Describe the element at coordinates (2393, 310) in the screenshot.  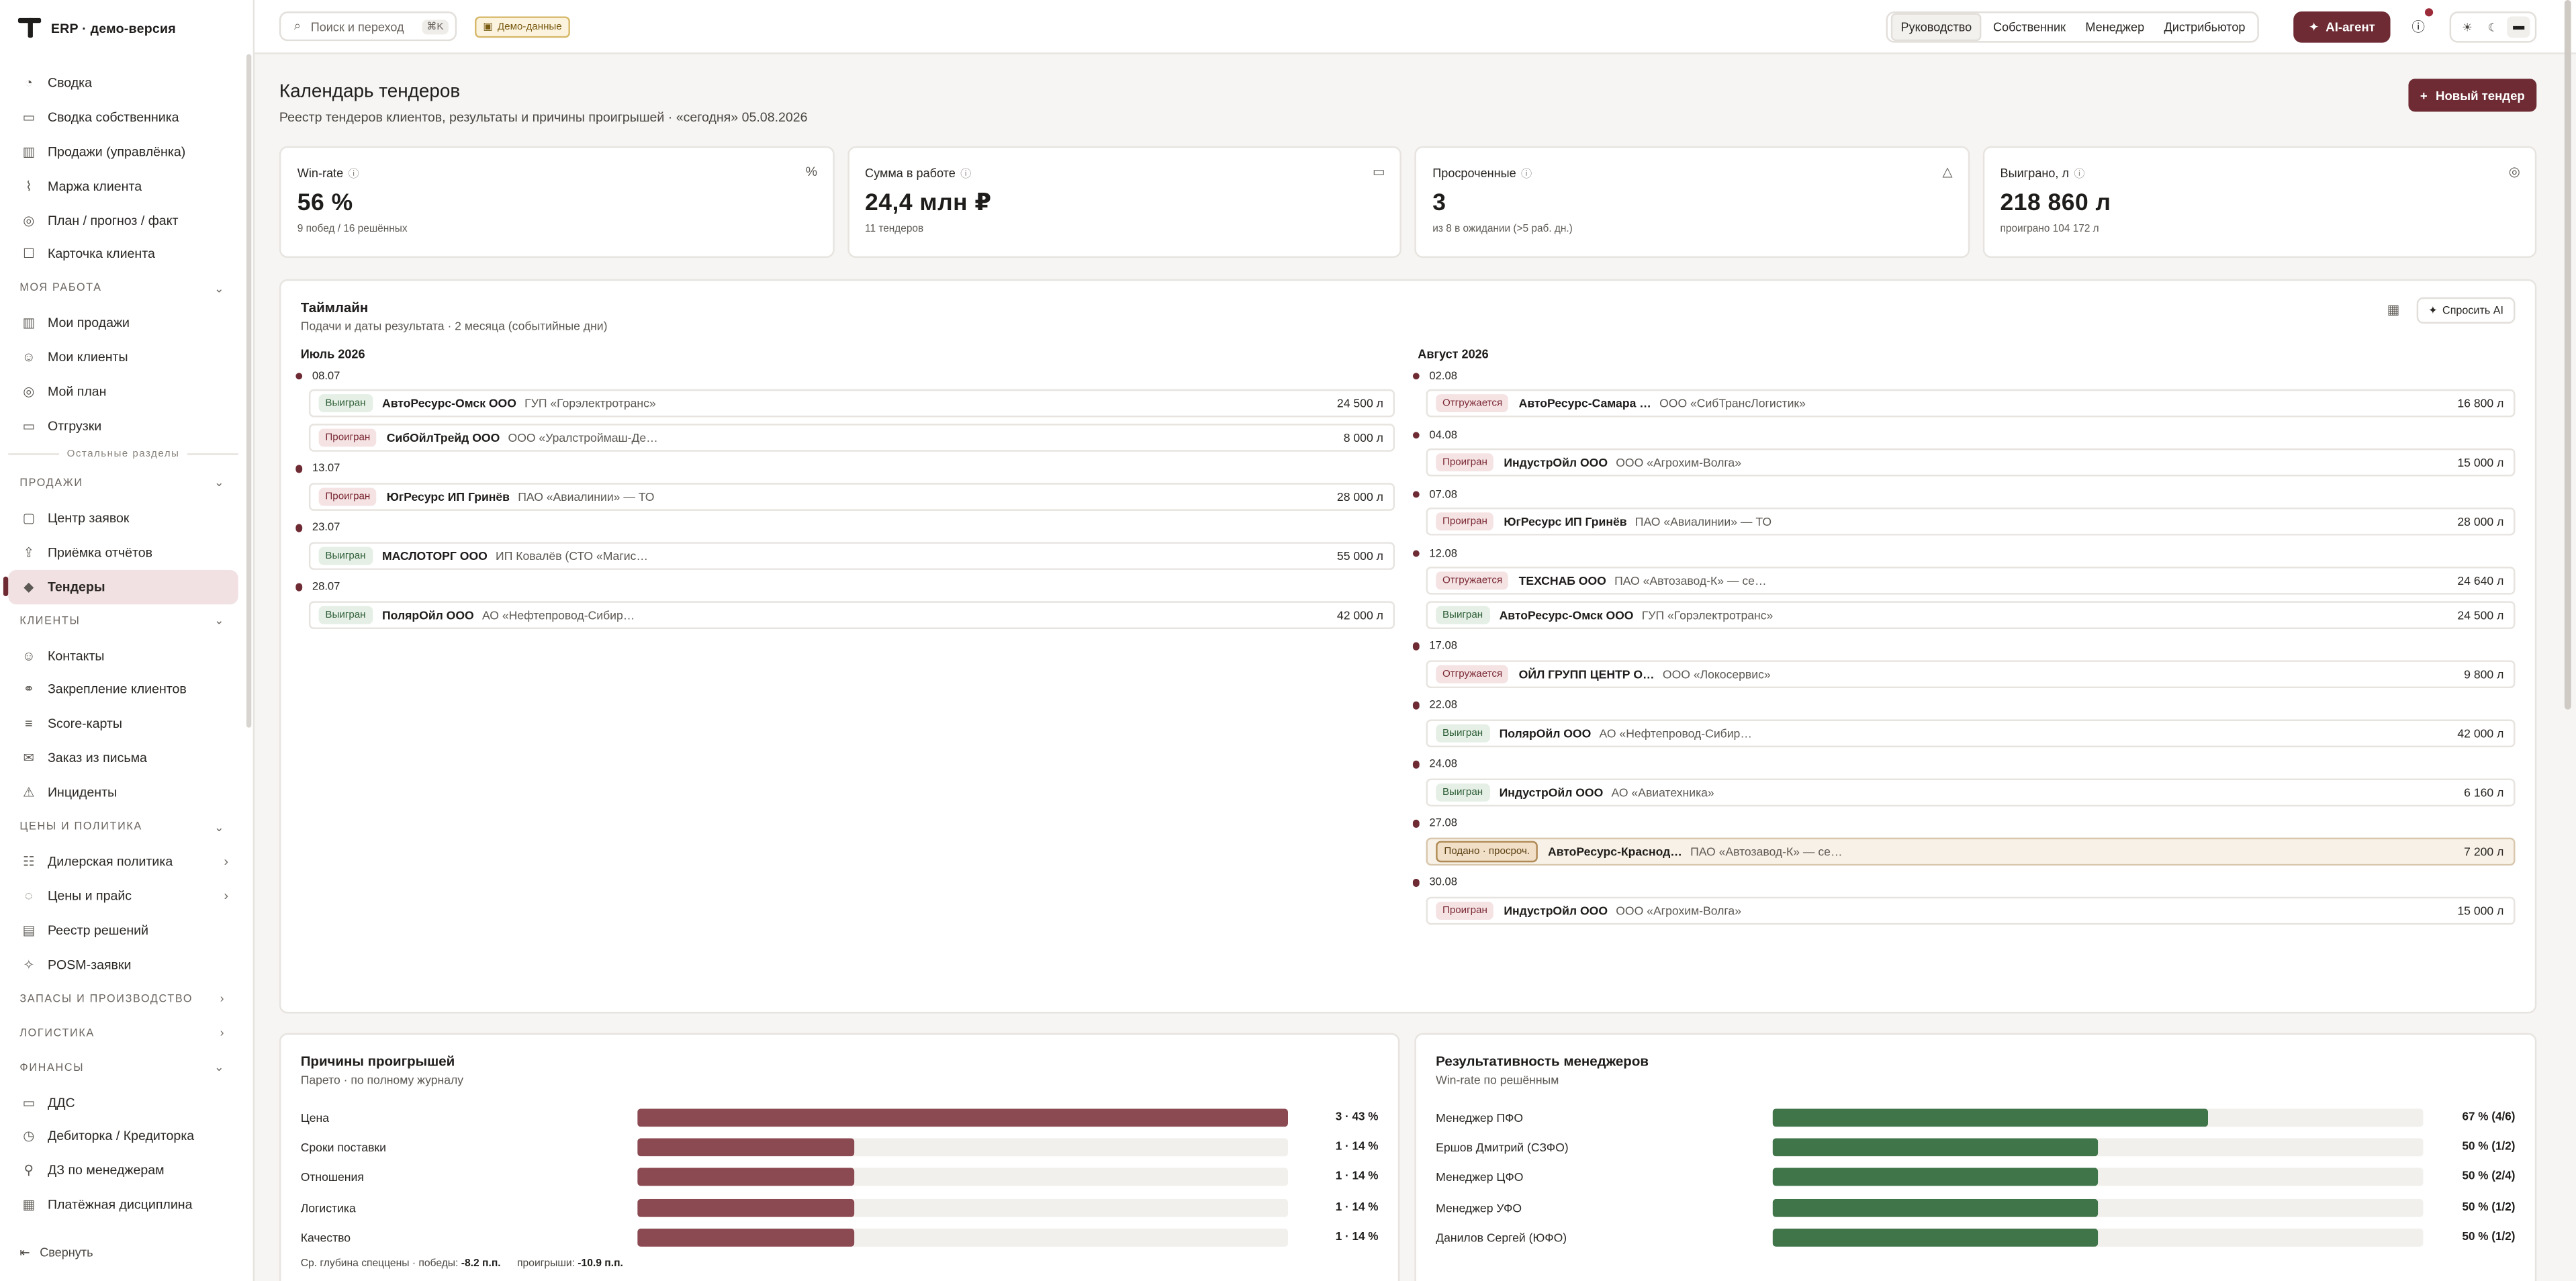
I see `calendar-icon: ▦` at that location.